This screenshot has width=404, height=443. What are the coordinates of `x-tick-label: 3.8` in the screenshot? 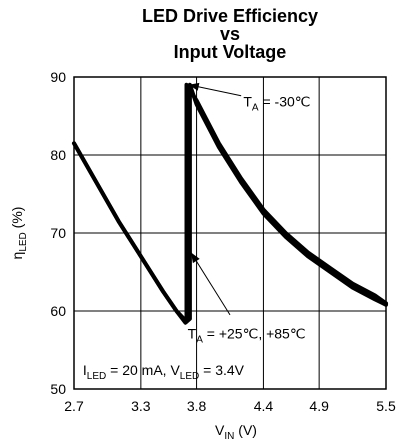 It's located at (197, 406).